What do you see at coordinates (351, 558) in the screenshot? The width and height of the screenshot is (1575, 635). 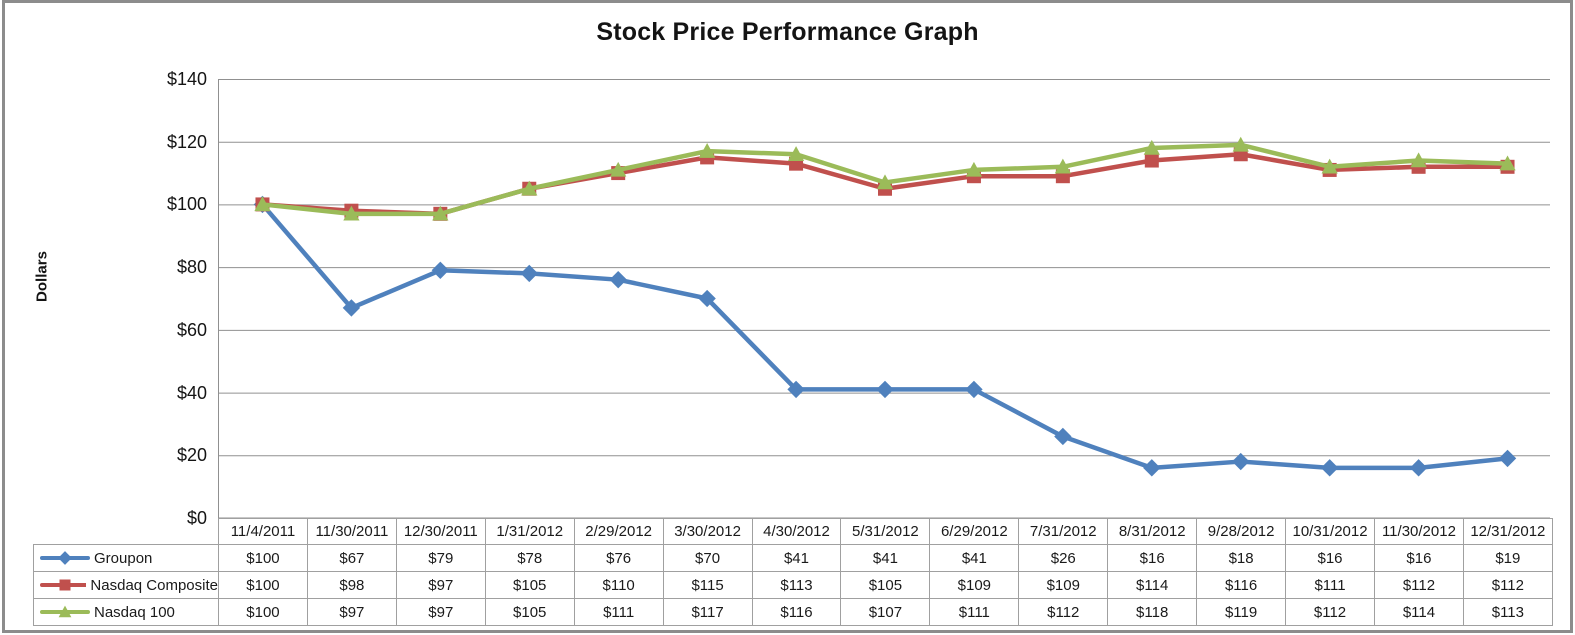 I see `value-cell-groupon: $67` at bounding box center [351, 558].